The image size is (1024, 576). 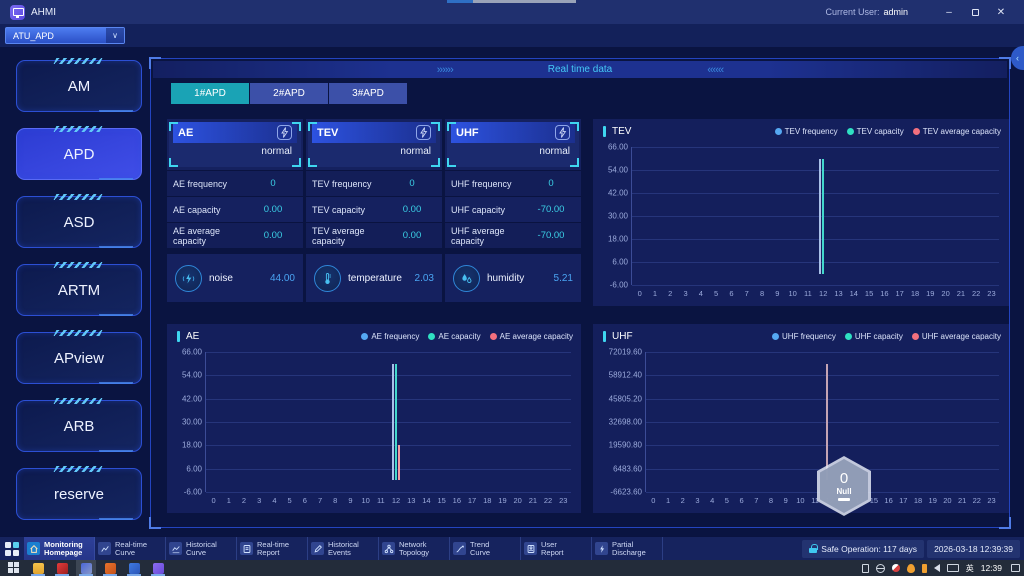 I want to click on humidity-value: 5.21, so click(x=563, y=278).